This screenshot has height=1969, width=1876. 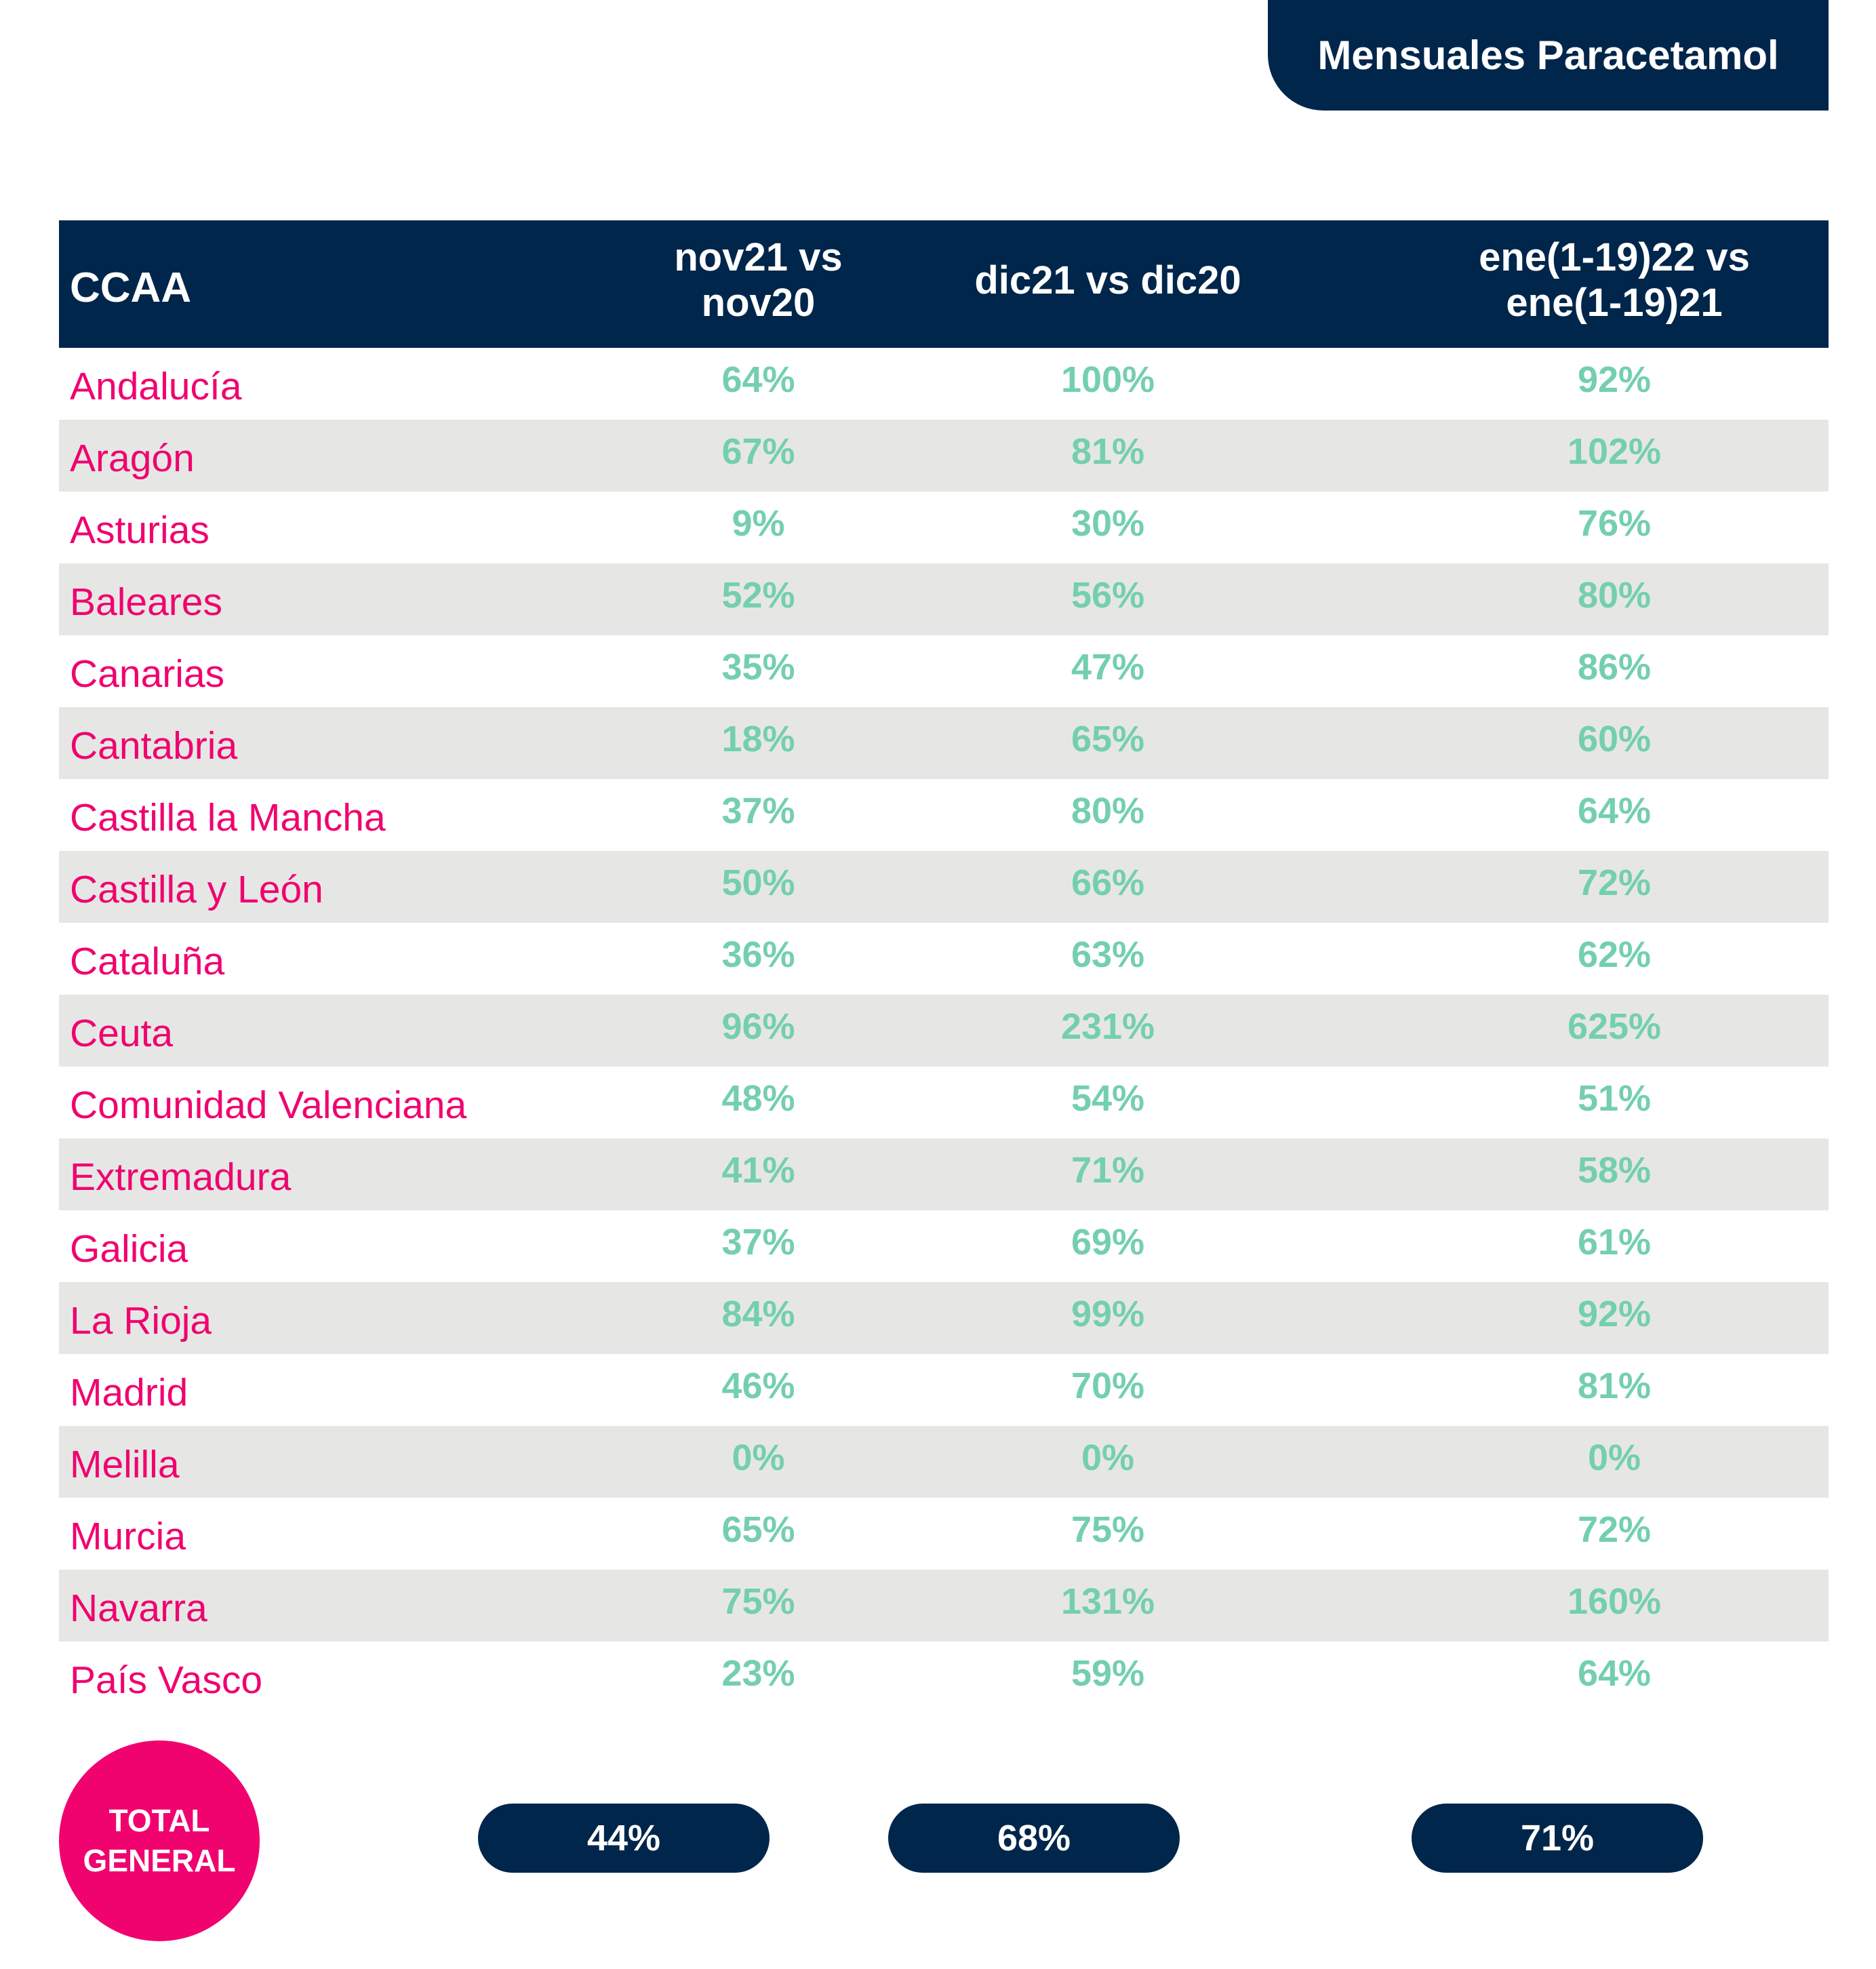 What do you see at coordinates (1614, 1457) in the screenshot?
I see `ene-value: 0%` at bounding box center [1614, 1457].